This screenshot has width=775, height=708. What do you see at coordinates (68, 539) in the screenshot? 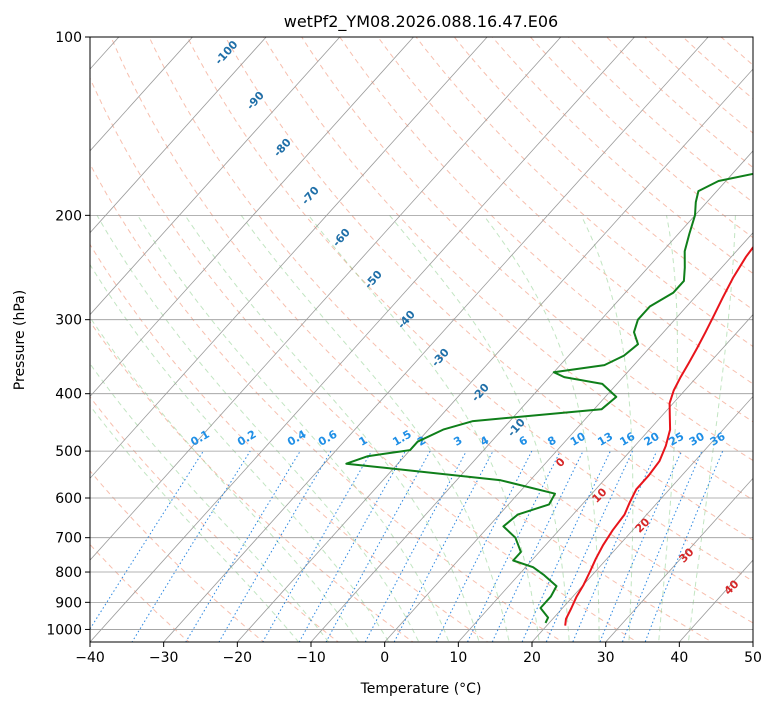
I see `y-tick-label: 700` at bounding box center [68, 539].